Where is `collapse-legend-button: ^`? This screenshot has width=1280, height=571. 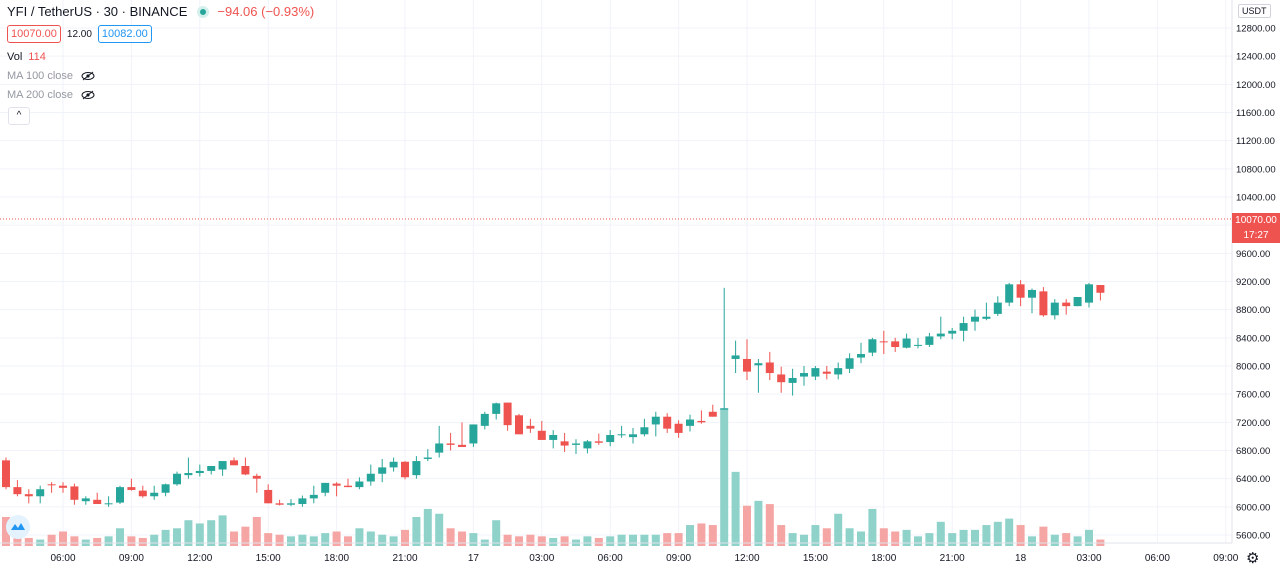
collapse-legend-button: ^ is located at coordinates (19, 116).